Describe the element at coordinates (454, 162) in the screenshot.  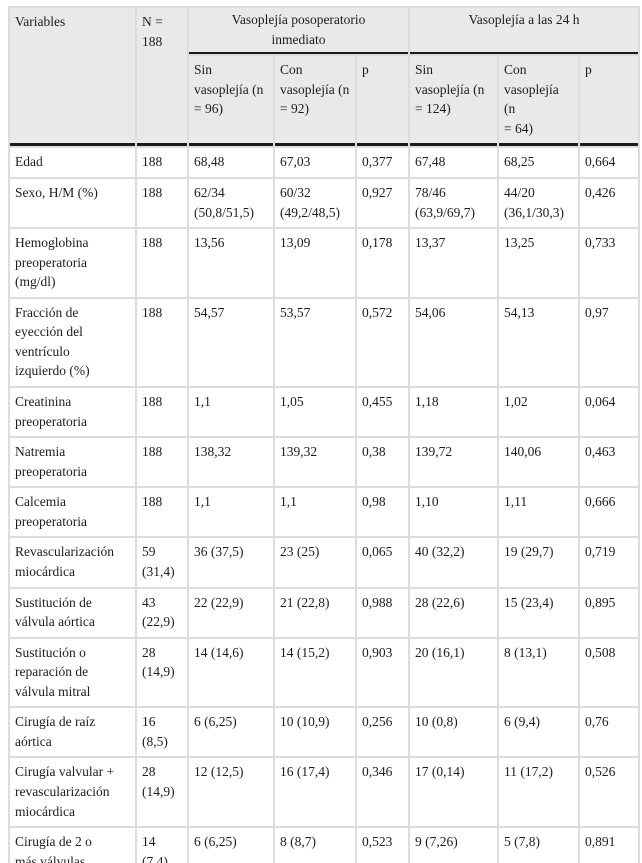
I see `sin-24h-value-cell: 67,48` at that location.